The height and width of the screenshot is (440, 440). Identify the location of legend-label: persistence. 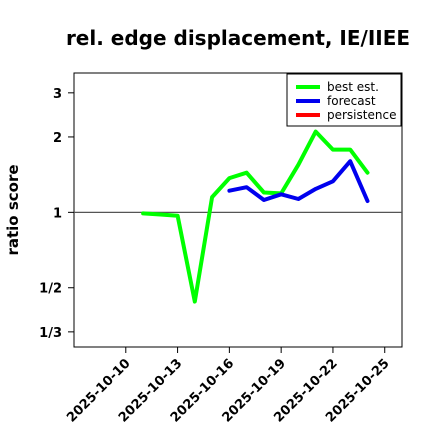
(361, 115).